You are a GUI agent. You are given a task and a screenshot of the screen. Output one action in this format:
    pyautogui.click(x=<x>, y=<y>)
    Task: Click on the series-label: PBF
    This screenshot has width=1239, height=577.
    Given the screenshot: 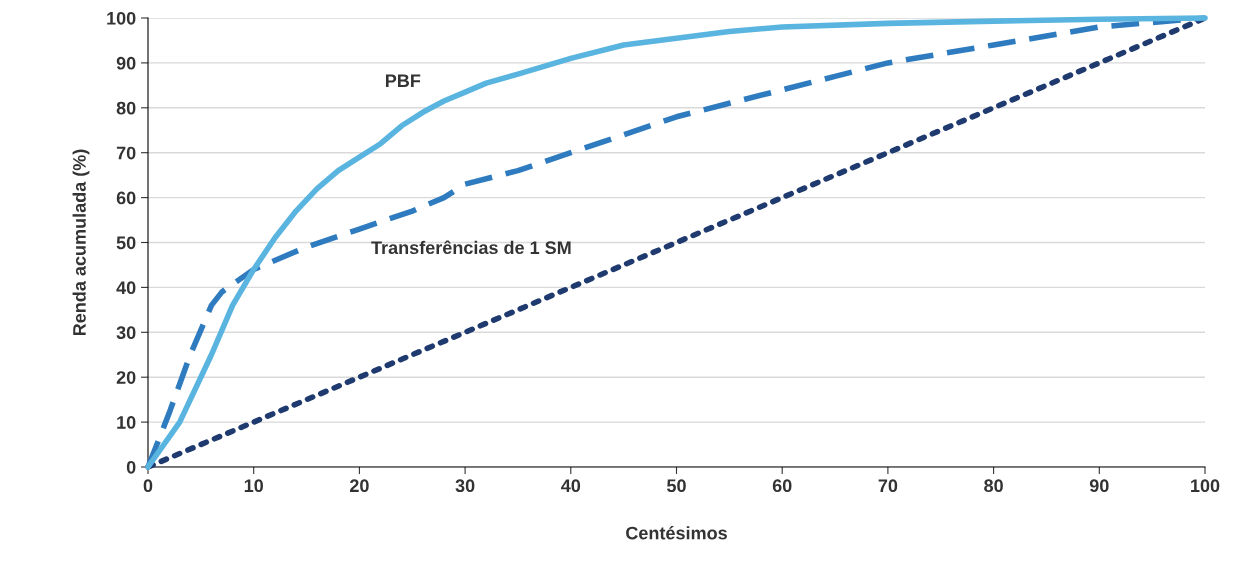 What is the action you would take?
    pyautogui.click(x=403, y=80)
    